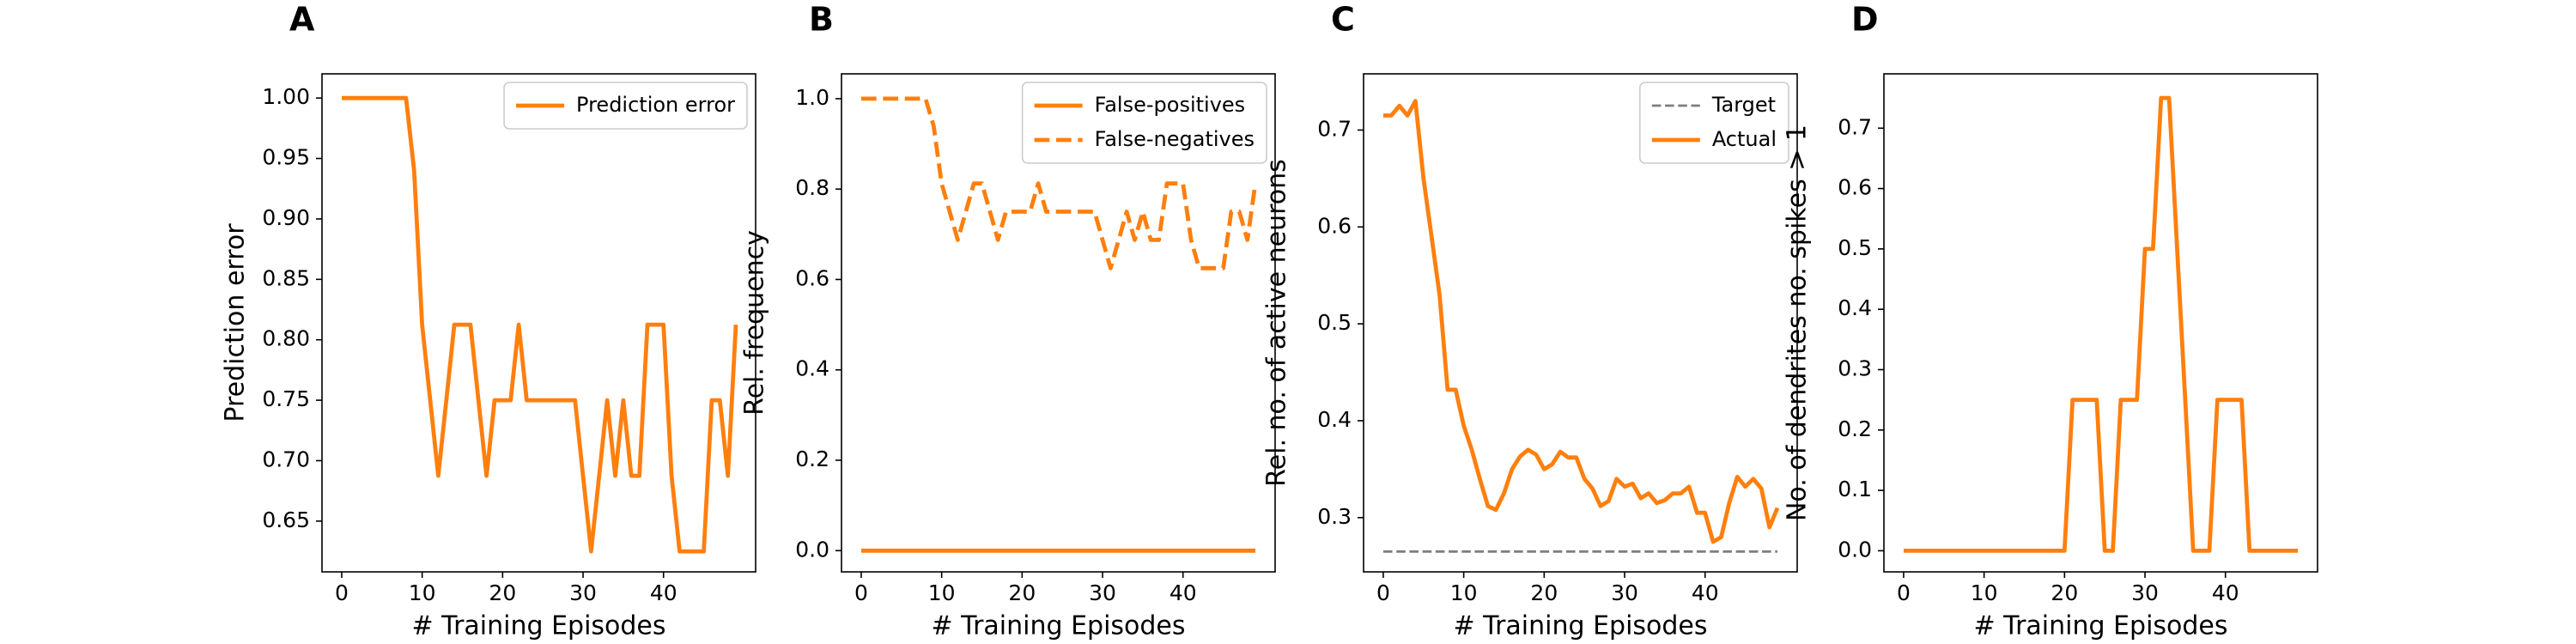  What do you see at coordinates (286, 278) in the screenshot?
I see `y-tick-label: 0.85` at bounding box center [286, 278].